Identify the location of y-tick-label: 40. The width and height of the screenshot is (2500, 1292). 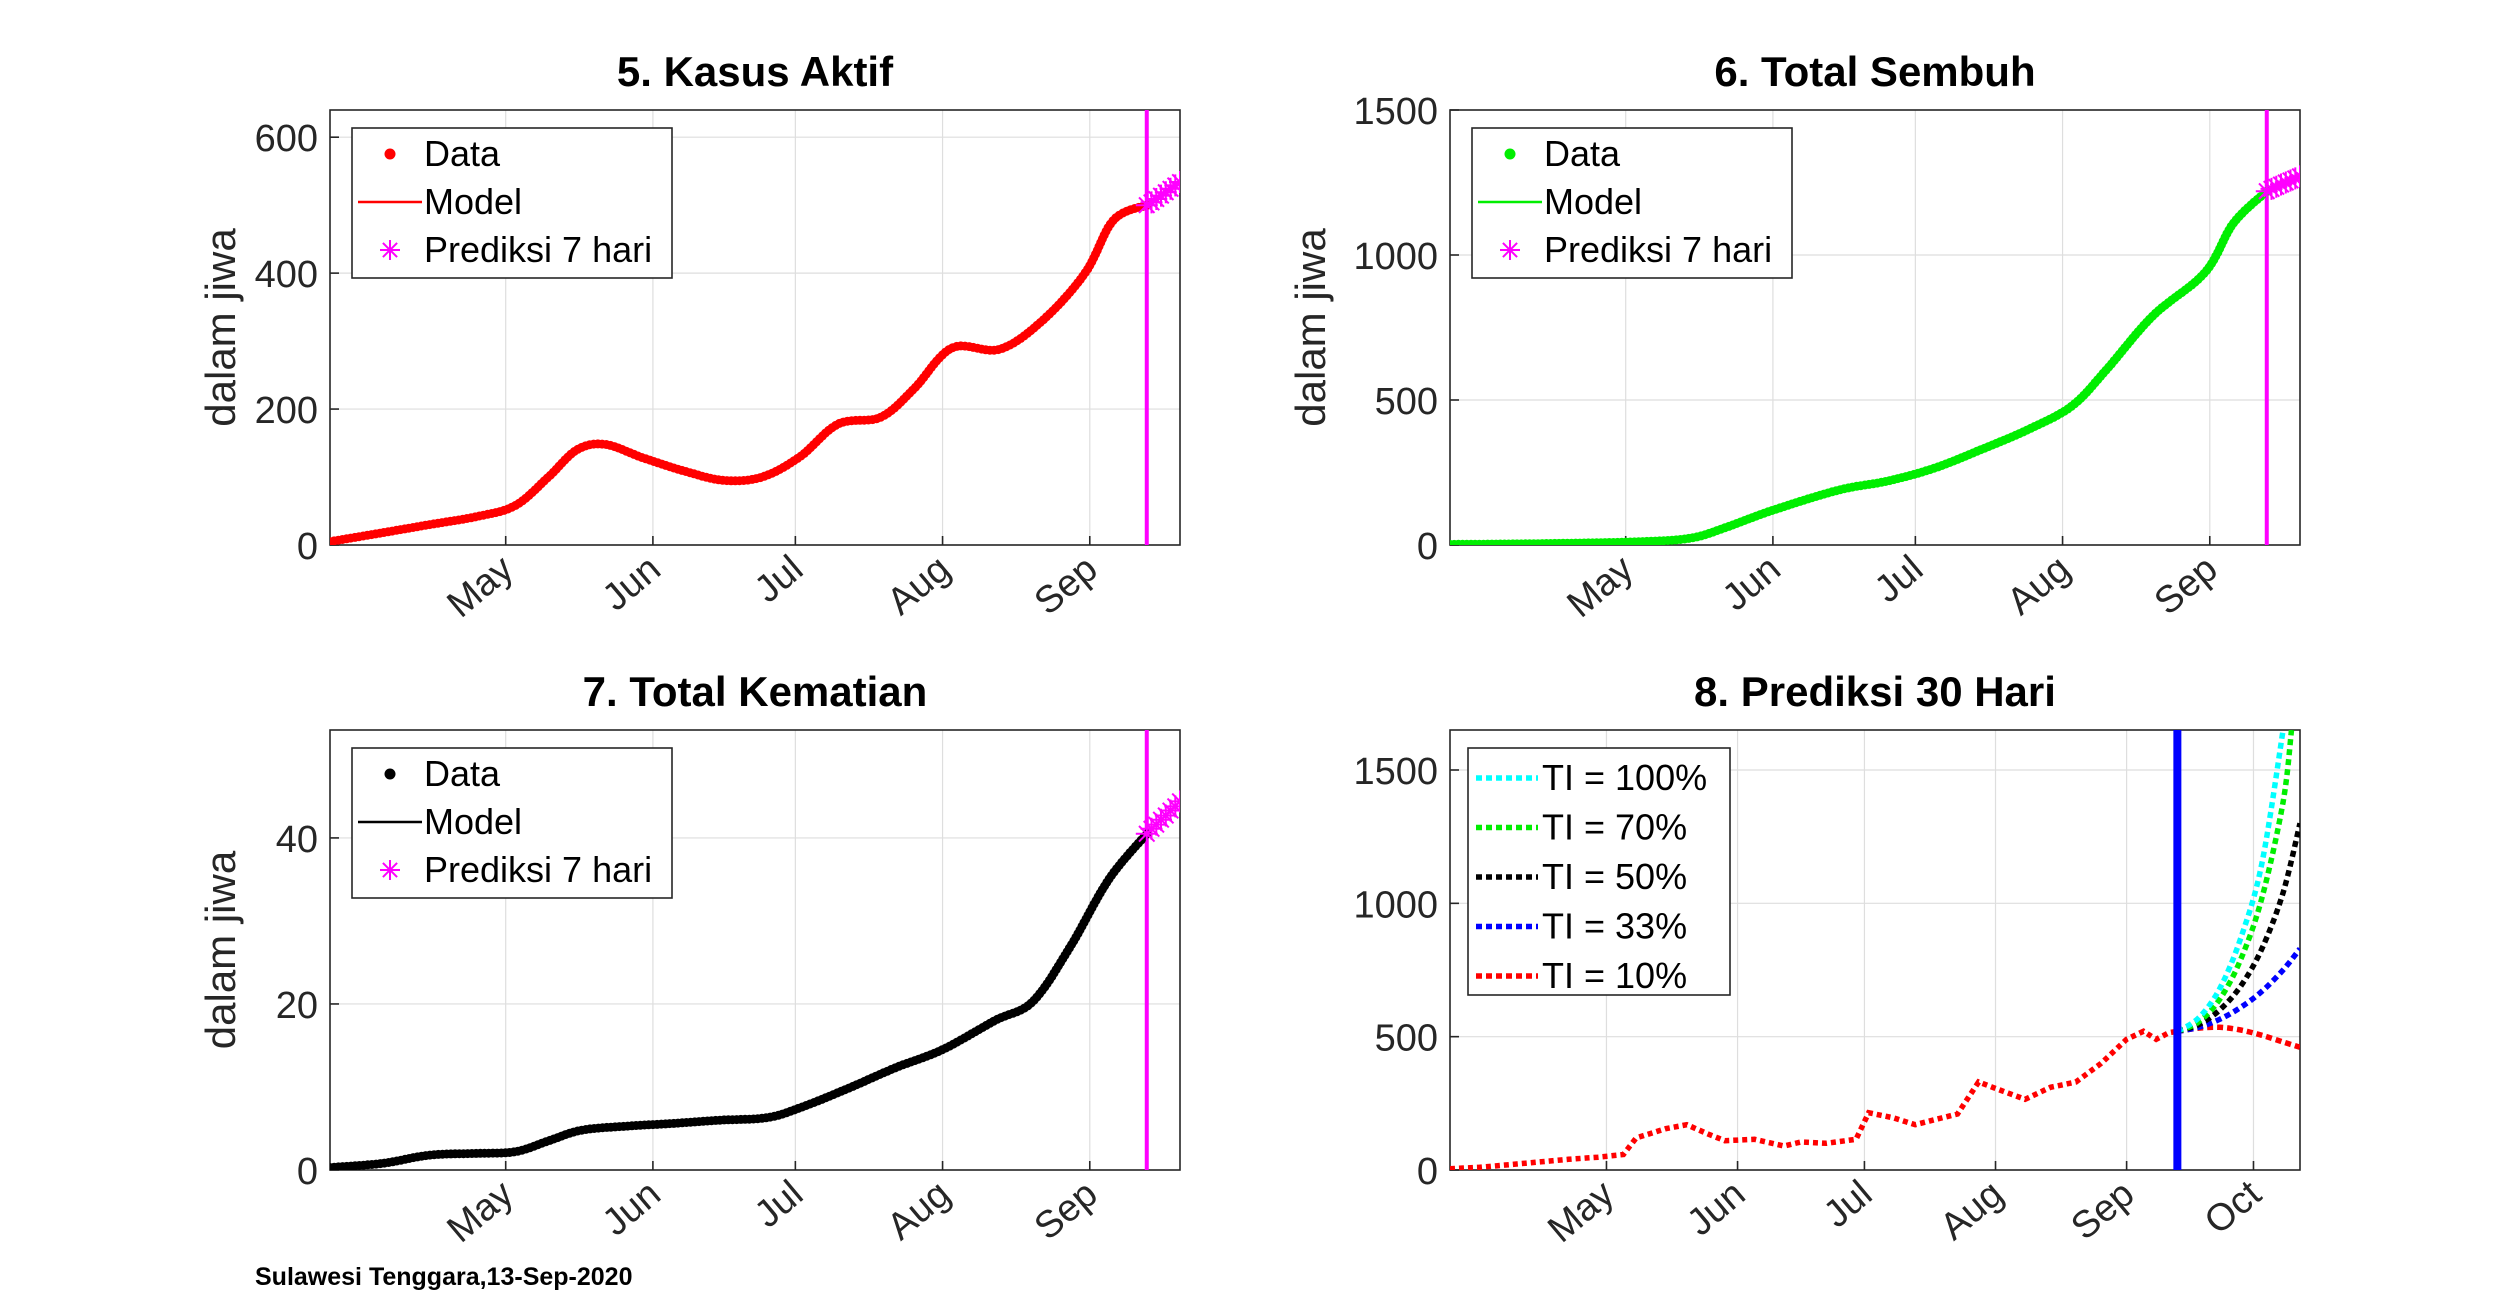
(297, 840).